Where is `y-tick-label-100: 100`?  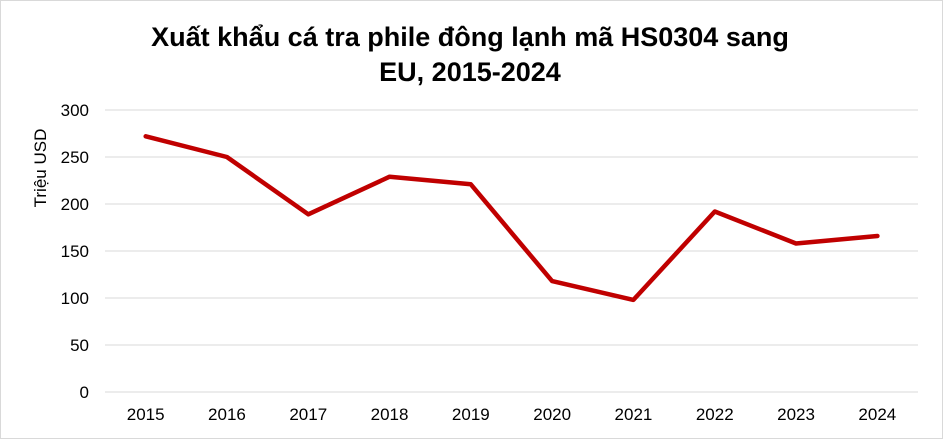 y-tick-label-100: 100 is located at coordinates (75, 298).